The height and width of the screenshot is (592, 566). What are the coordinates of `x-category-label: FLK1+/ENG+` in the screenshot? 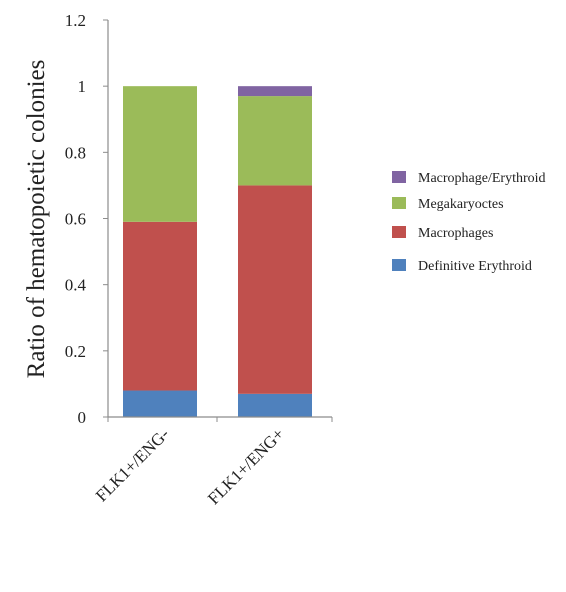 It's located at (246, 466).